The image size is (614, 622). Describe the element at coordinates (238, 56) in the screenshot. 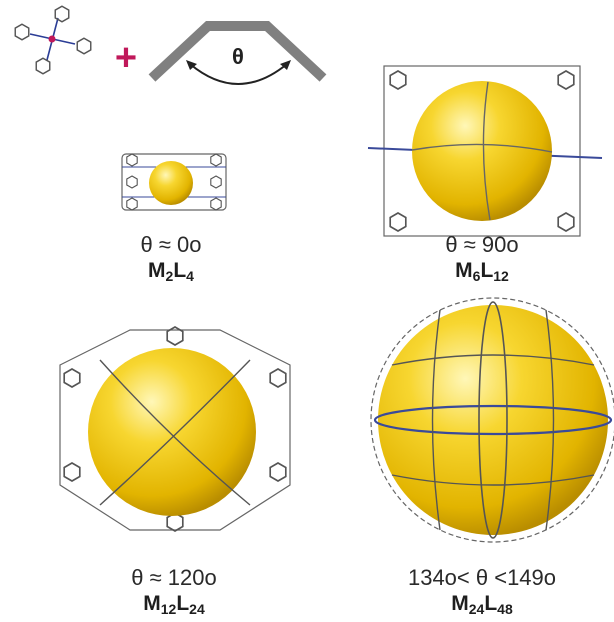

I see `bend-angle-symbol: θ` at that location.